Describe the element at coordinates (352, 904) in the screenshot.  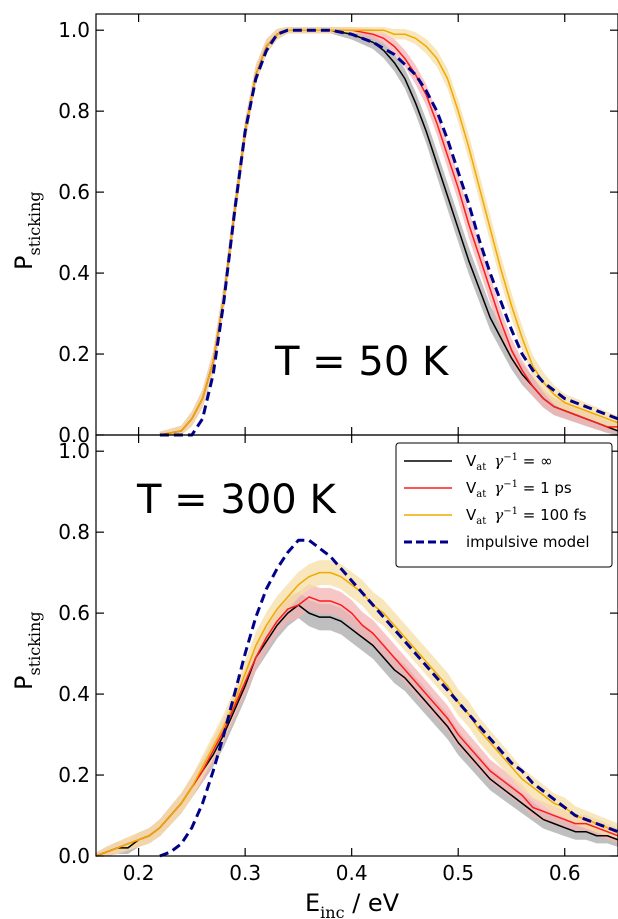
I see `x-axis-label: Einc / eV` at that location.